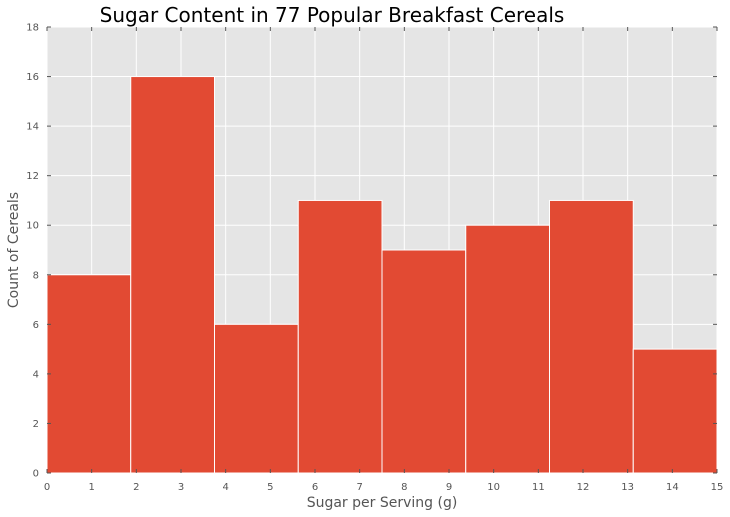 Image resolution: width=730 pixels, height=517 pixels. I want to click on x-tick-label: 3, so click(181, 487).